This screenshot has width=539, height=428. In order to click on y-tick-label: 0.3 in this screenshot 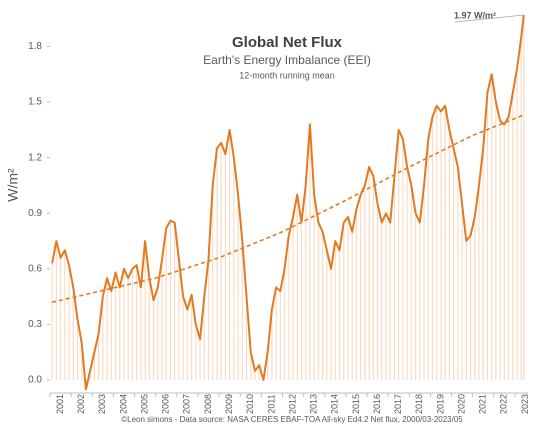, I will do `click(35, 324)`.